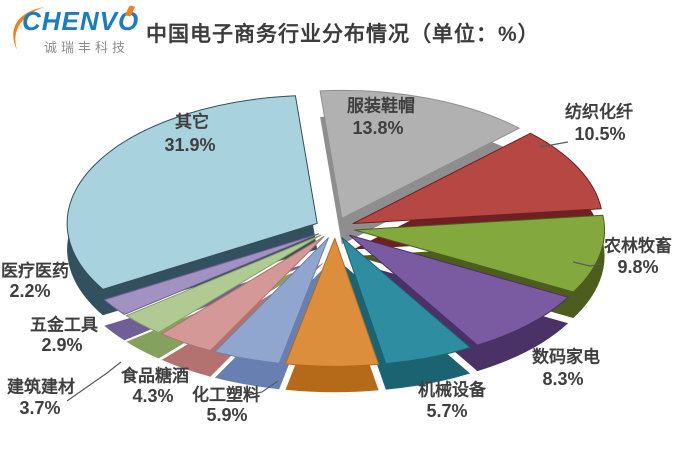  Describe the element at coordinates (637, 267) in the screenshot. I see `slice-value: 9.8%` at that location.